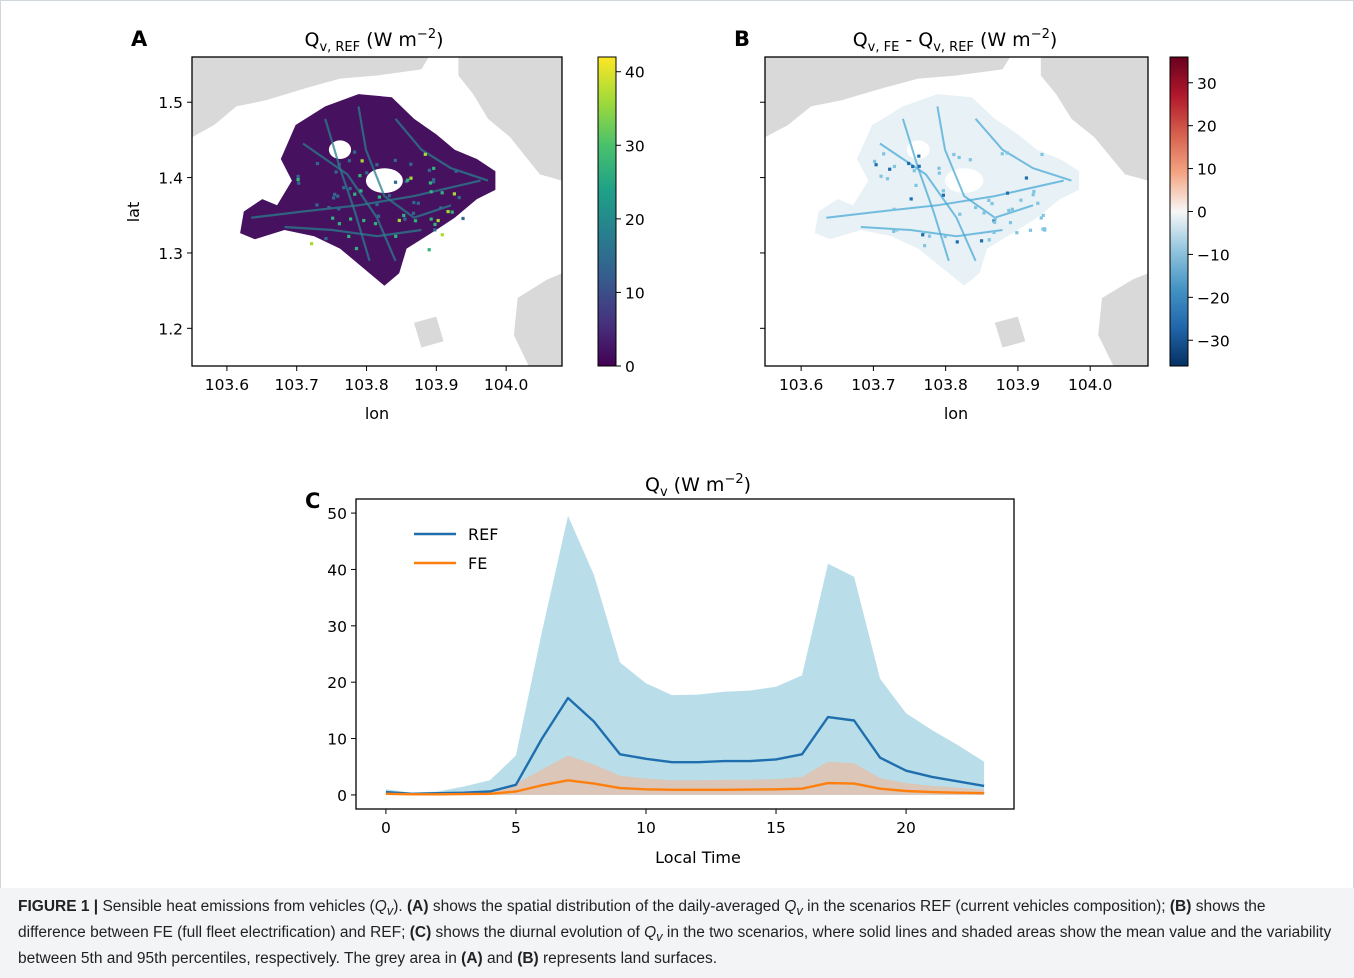 Image resolution: width=1354 pixels, height=978 pixels. I want to click on caption-ref-c: (C), so click(420, 933).